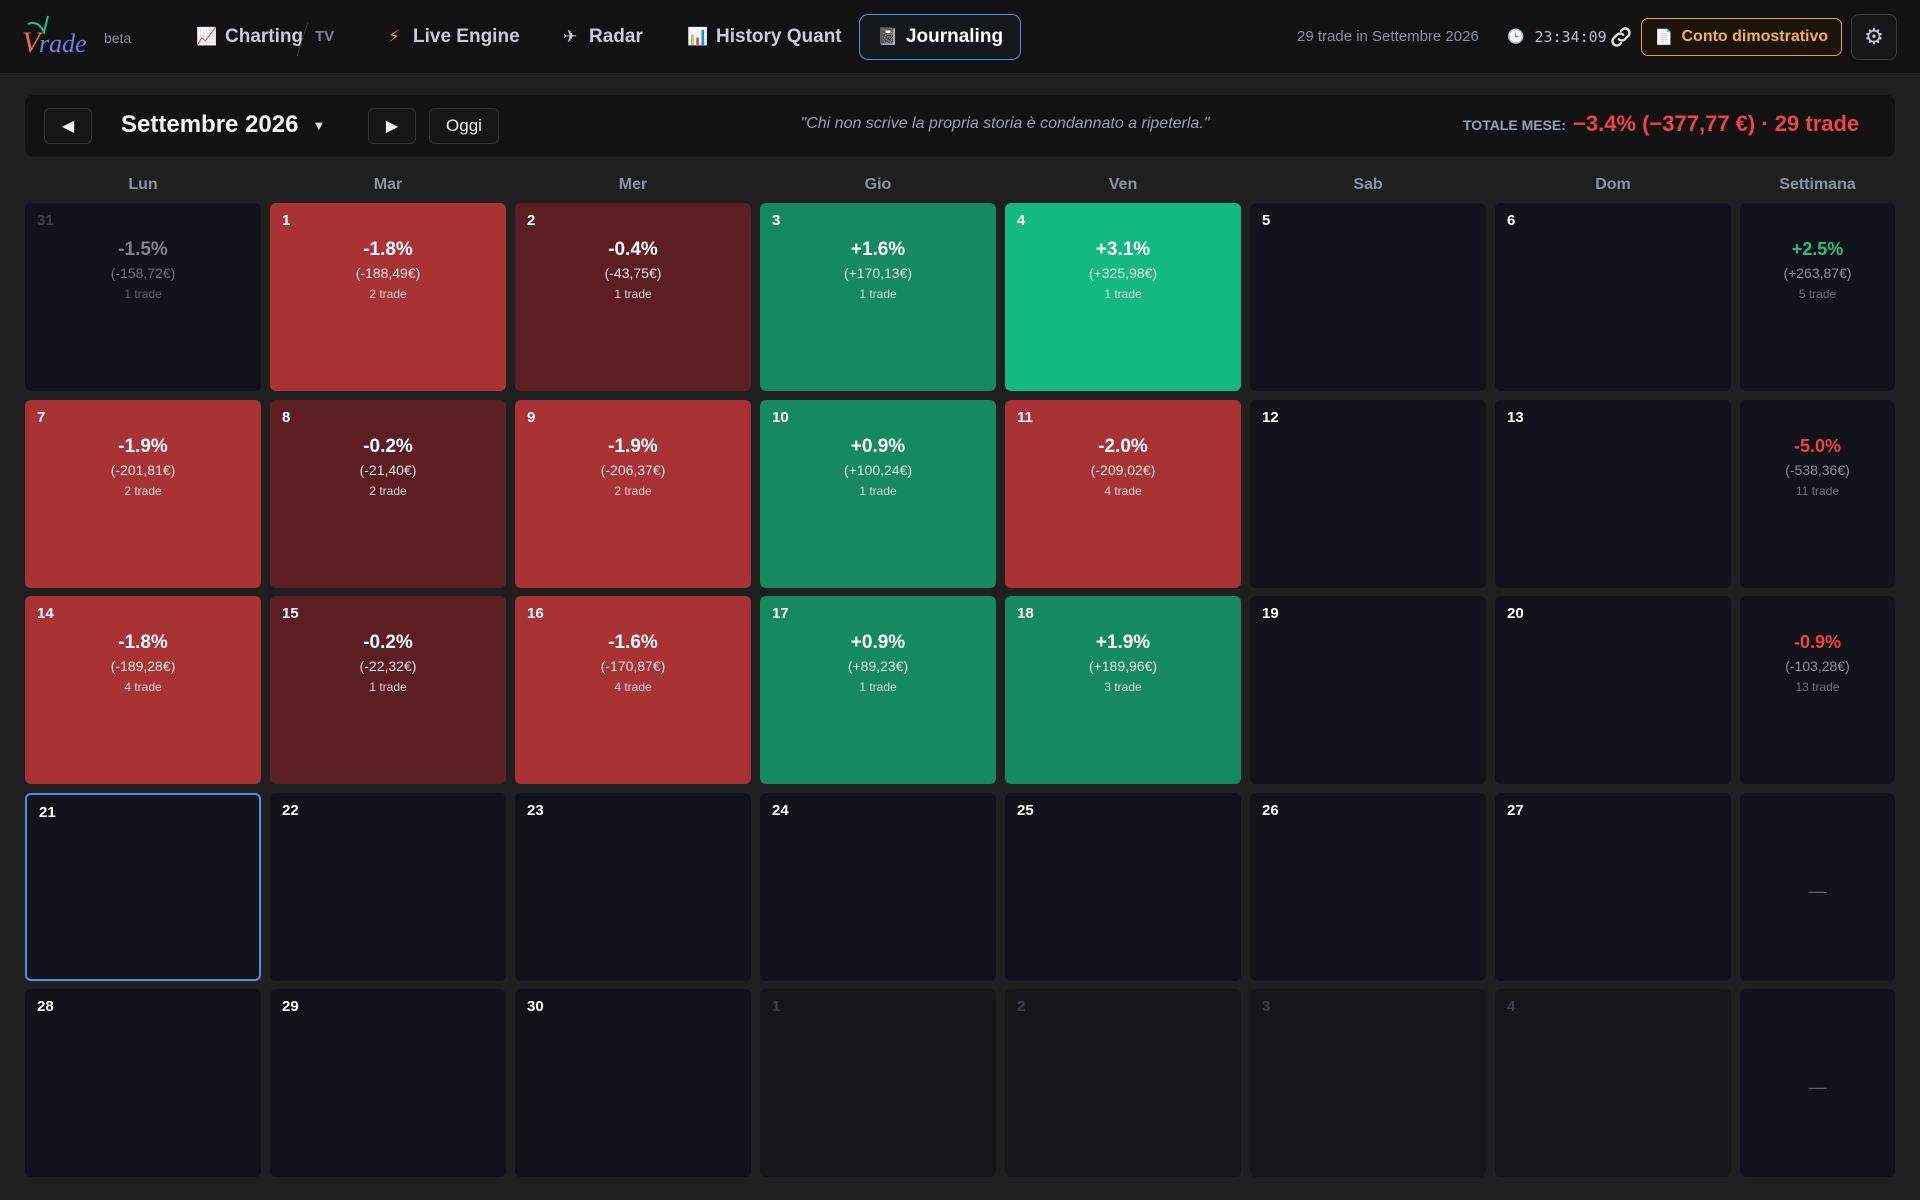  What do you see at coordinates (878, 1083) in the screenshot?
I see `day-cell: 1` at bounding box center [878, 1083].